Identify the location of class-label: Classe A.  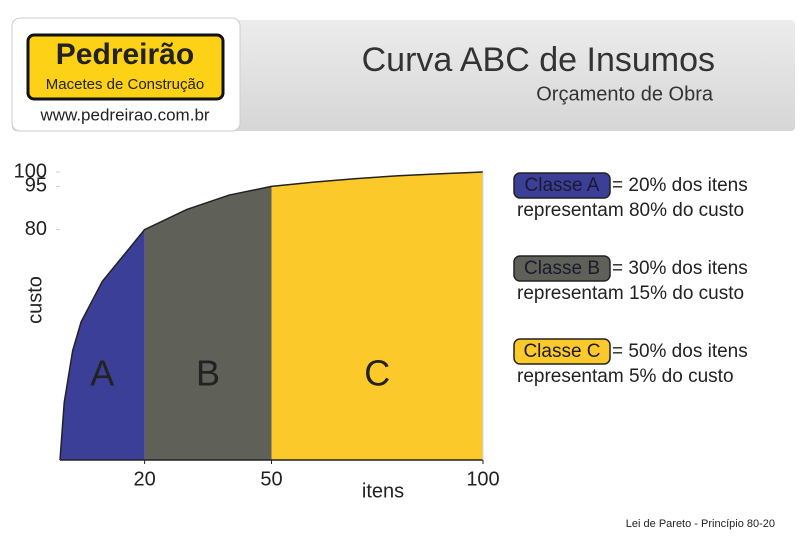
(562, 185).